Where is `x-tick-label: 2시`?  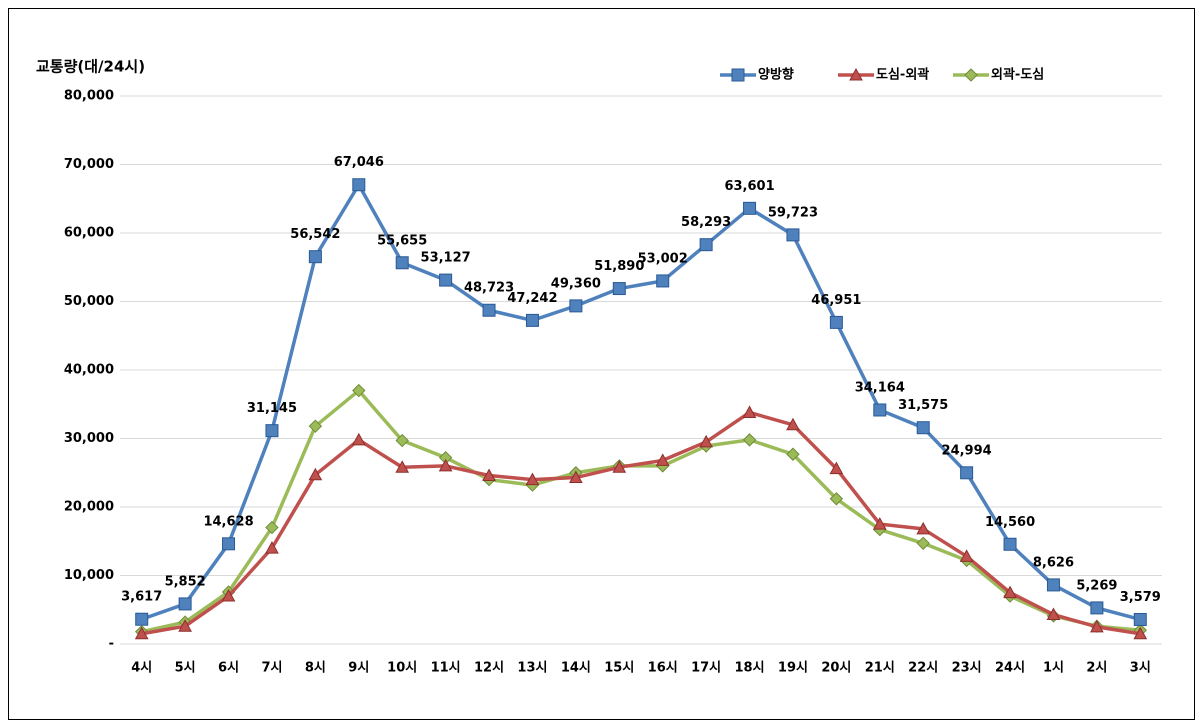 x-tick-label: 2시 is located at coordinates (1096, 668).